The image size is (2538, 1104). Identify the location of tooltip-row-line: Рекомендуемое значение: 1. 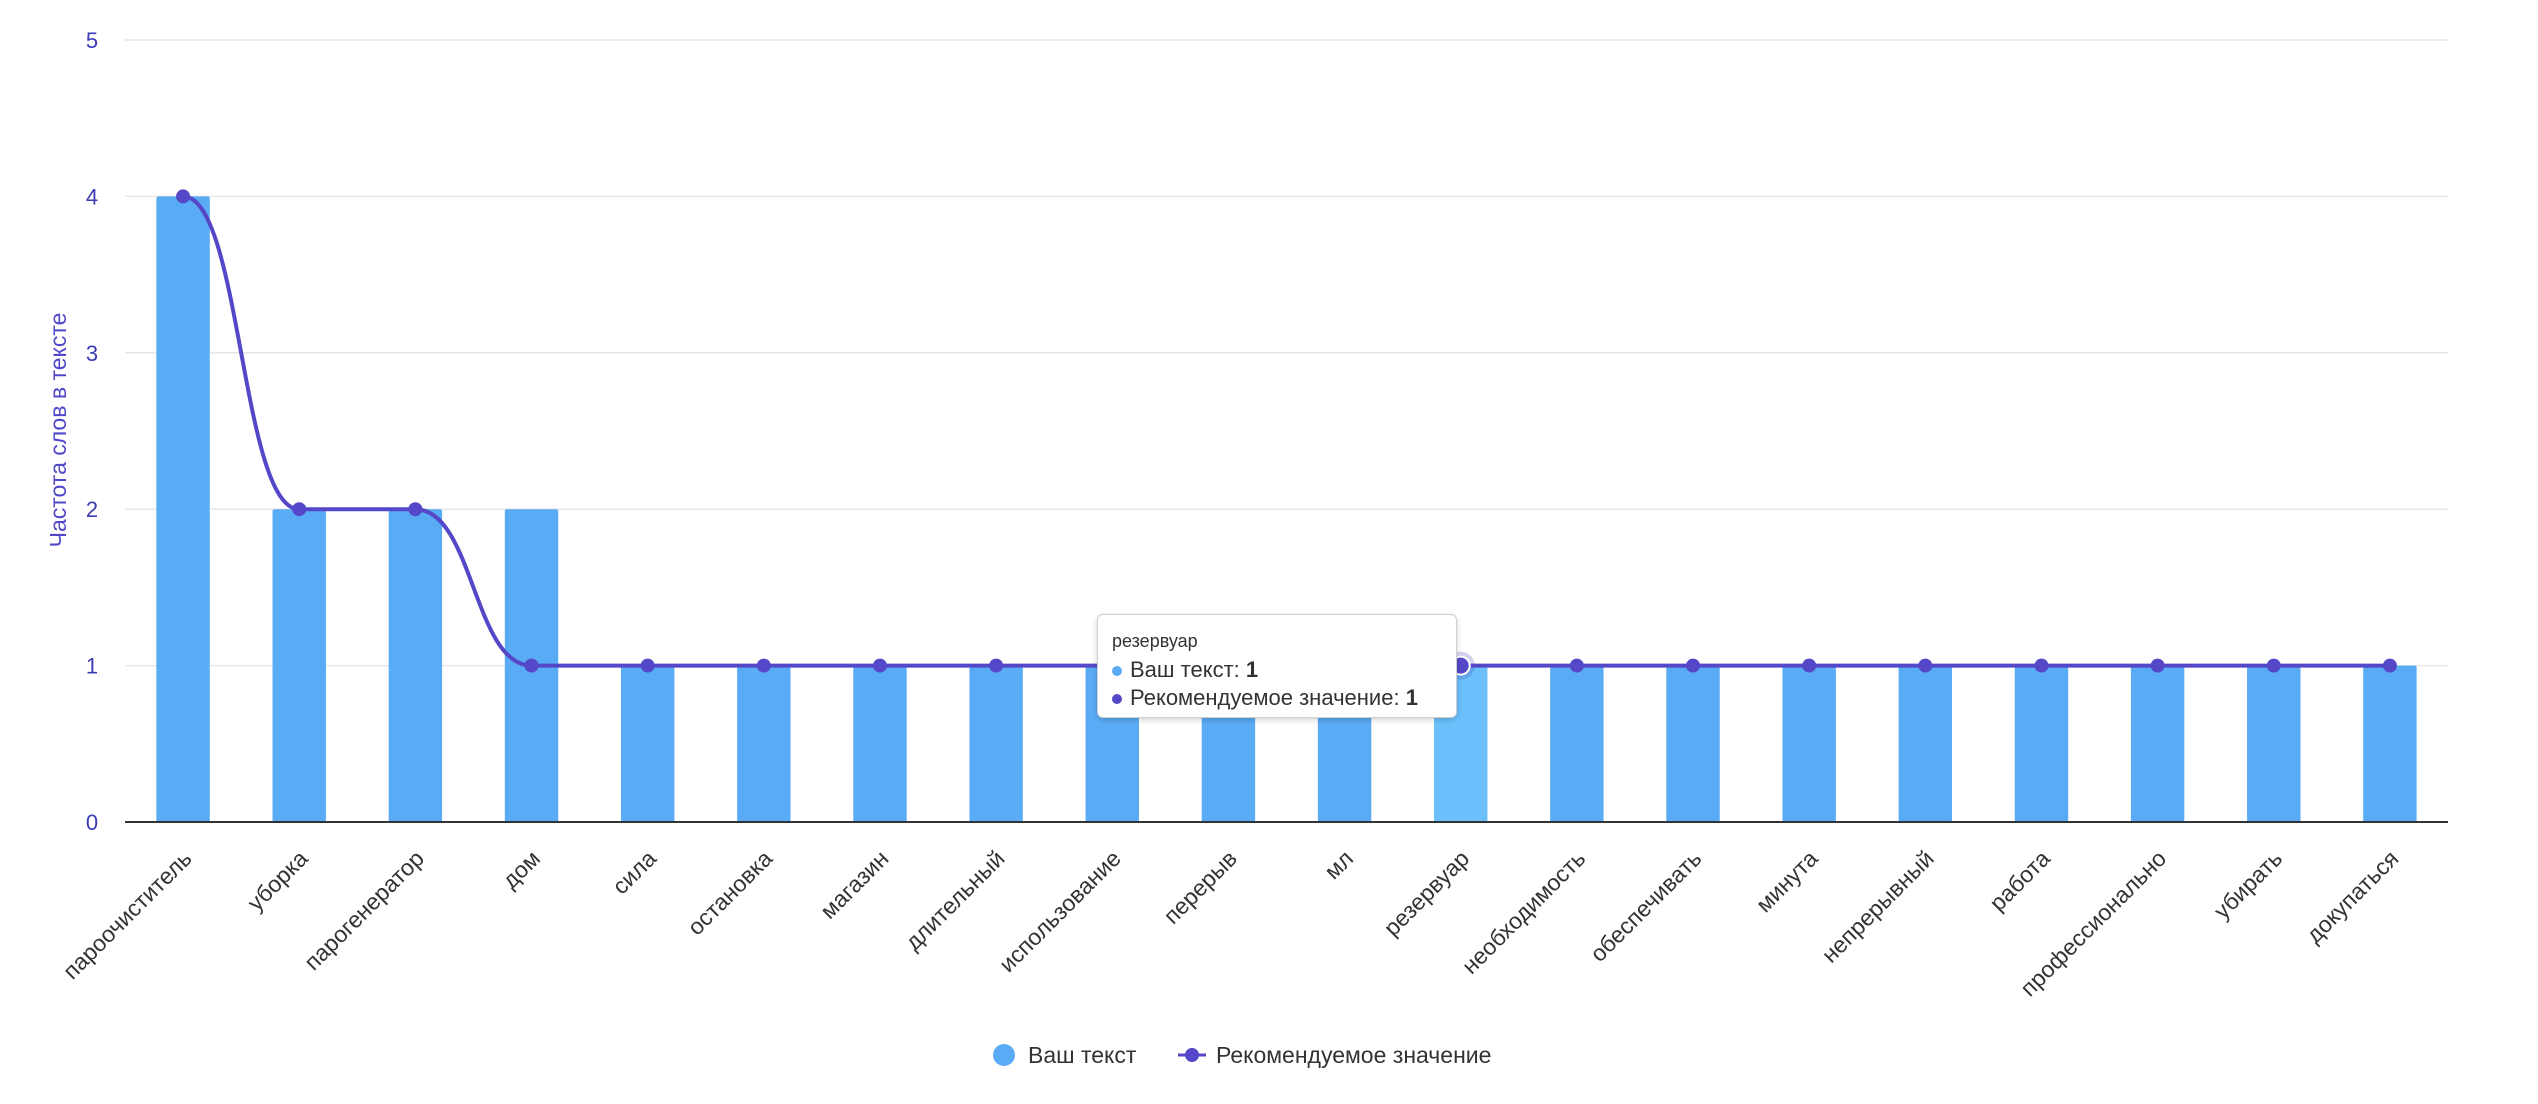
(1277, 698).